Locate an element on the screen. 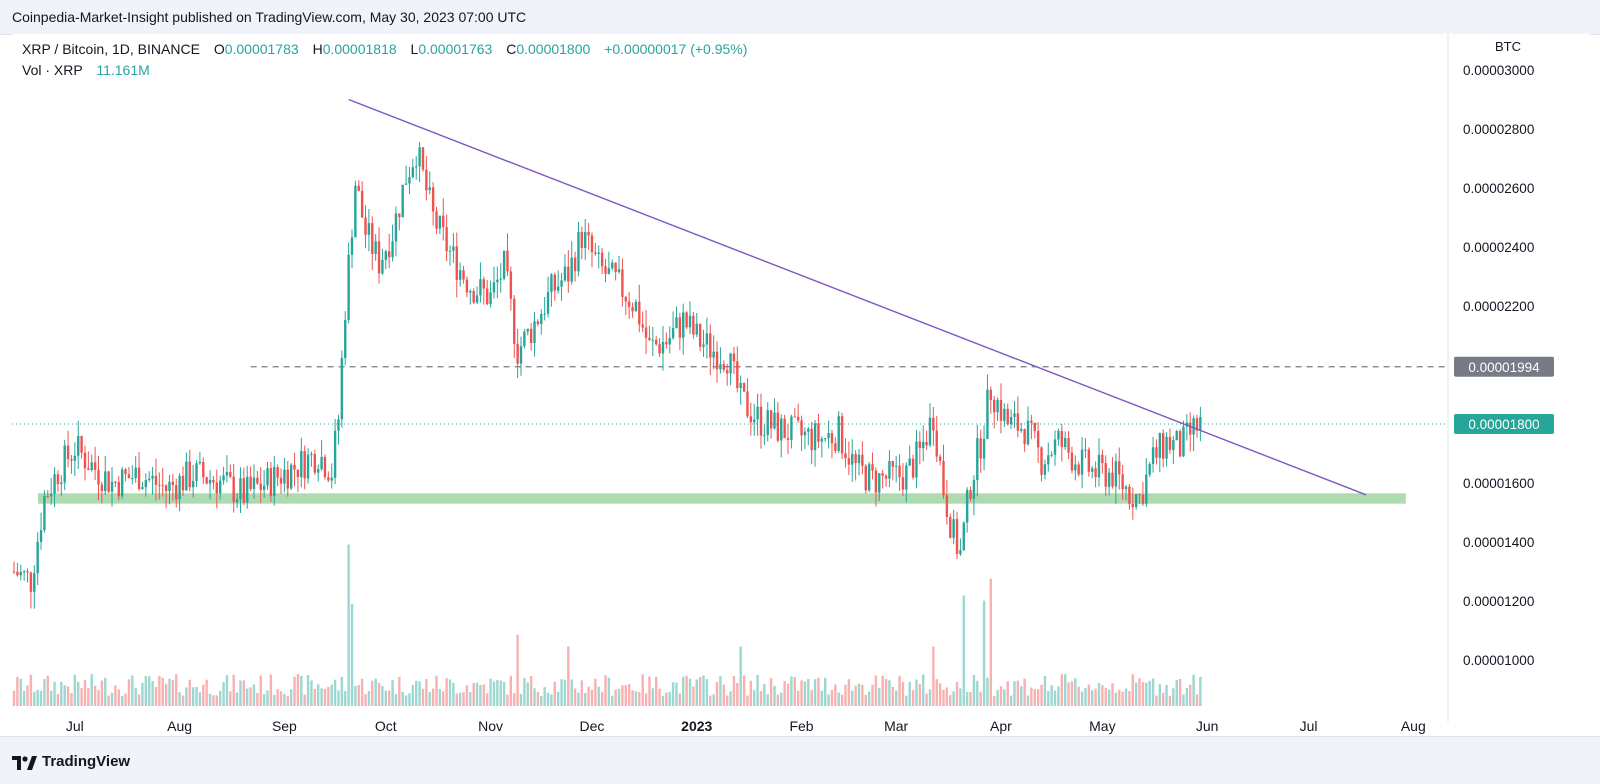 Image resolution: width=1600 pixels, height=784 pixels. tradingview-logo-icon is located at coordinates (25, 763).